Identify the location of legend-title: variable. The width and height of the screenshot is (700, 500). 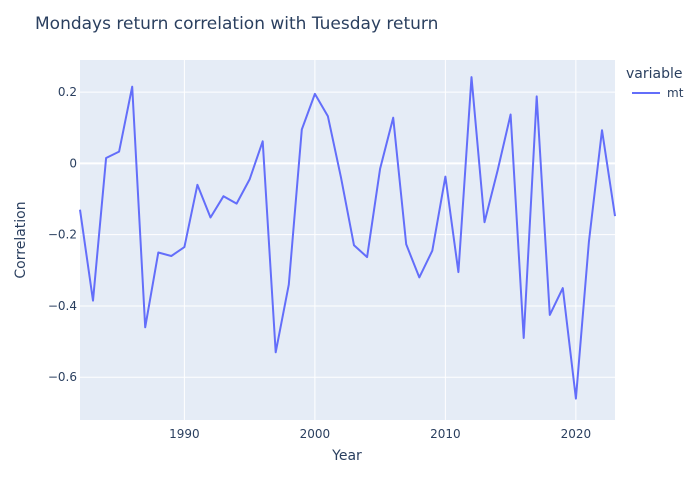
(654, 74).